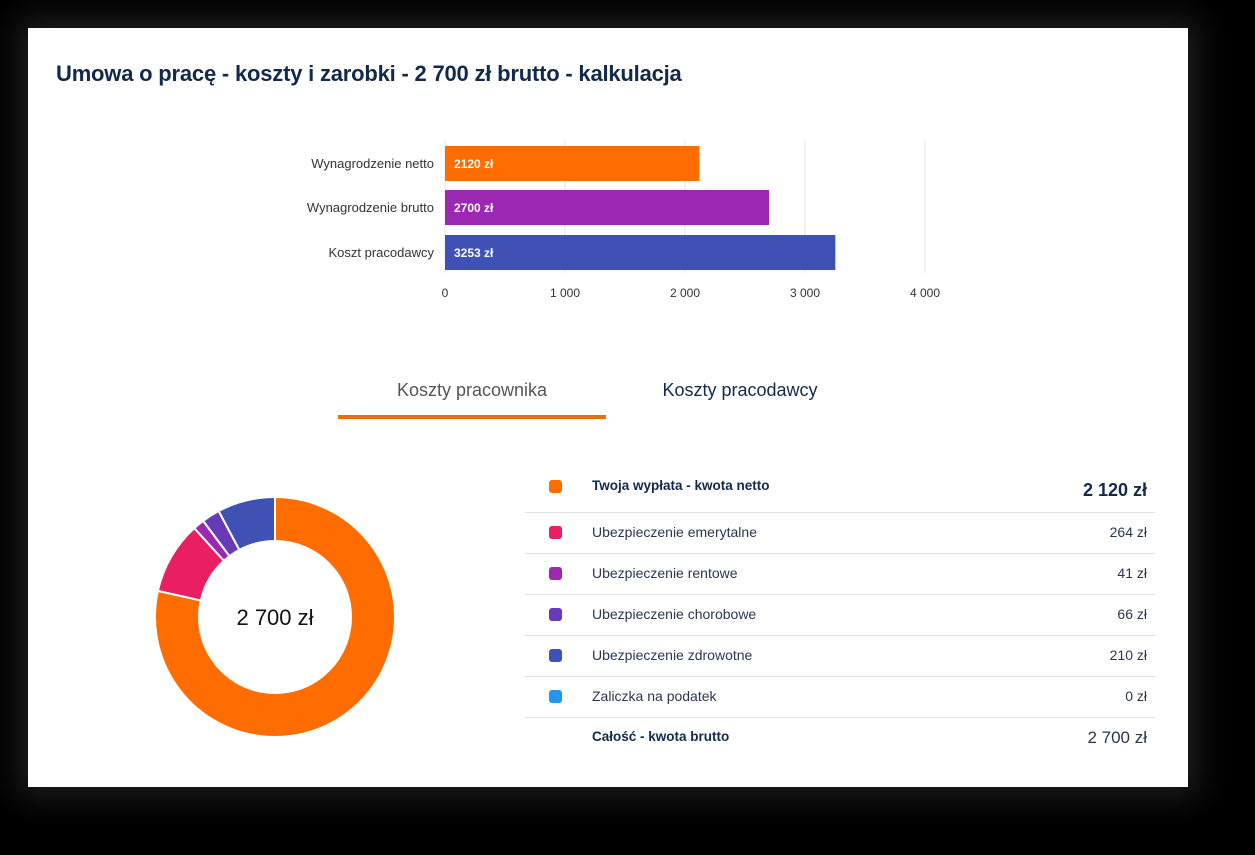  I want to click on legend-row-netto: Twoja wypłata - kwota netto 2 120 zł, so click(840, 491).